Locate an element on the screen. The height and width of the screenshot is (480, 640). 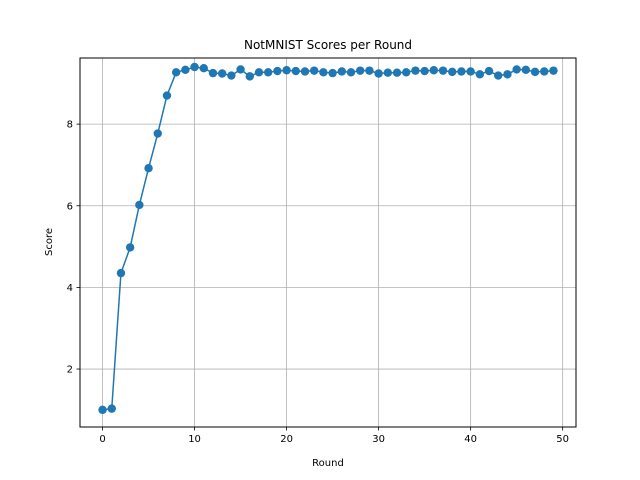
y-tick-label: 6 is located at coordinates (70, 206).